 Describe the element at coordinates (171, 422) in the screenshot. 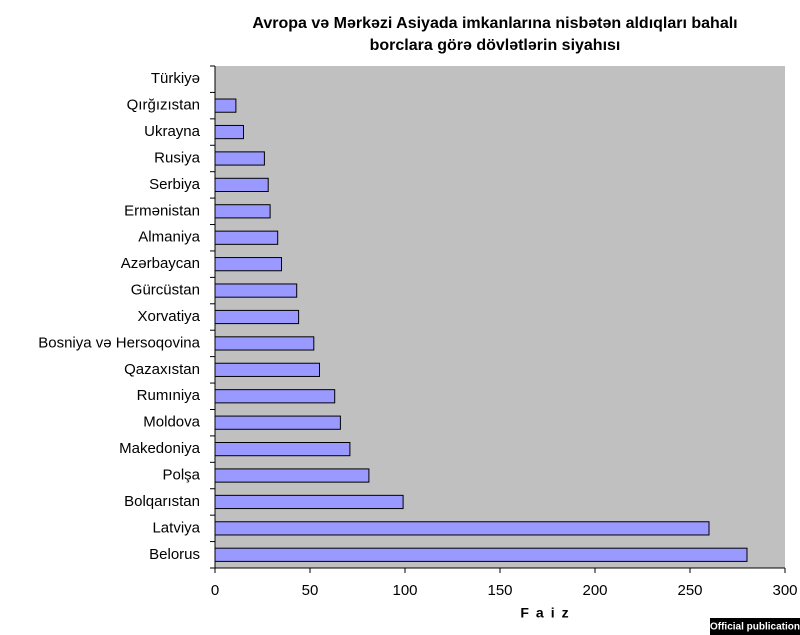

I see `y-tick-label: Moldova` at that location.